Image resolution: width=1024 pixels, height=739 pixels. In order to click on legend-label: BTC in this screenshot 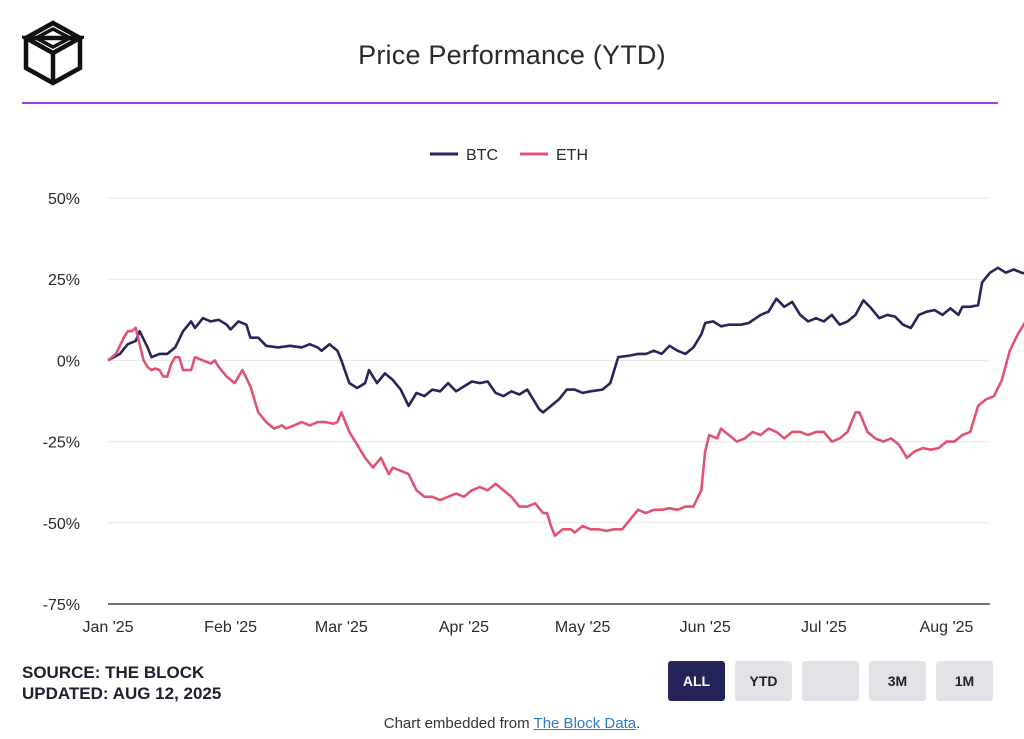, I will do `click(482, 155)`.